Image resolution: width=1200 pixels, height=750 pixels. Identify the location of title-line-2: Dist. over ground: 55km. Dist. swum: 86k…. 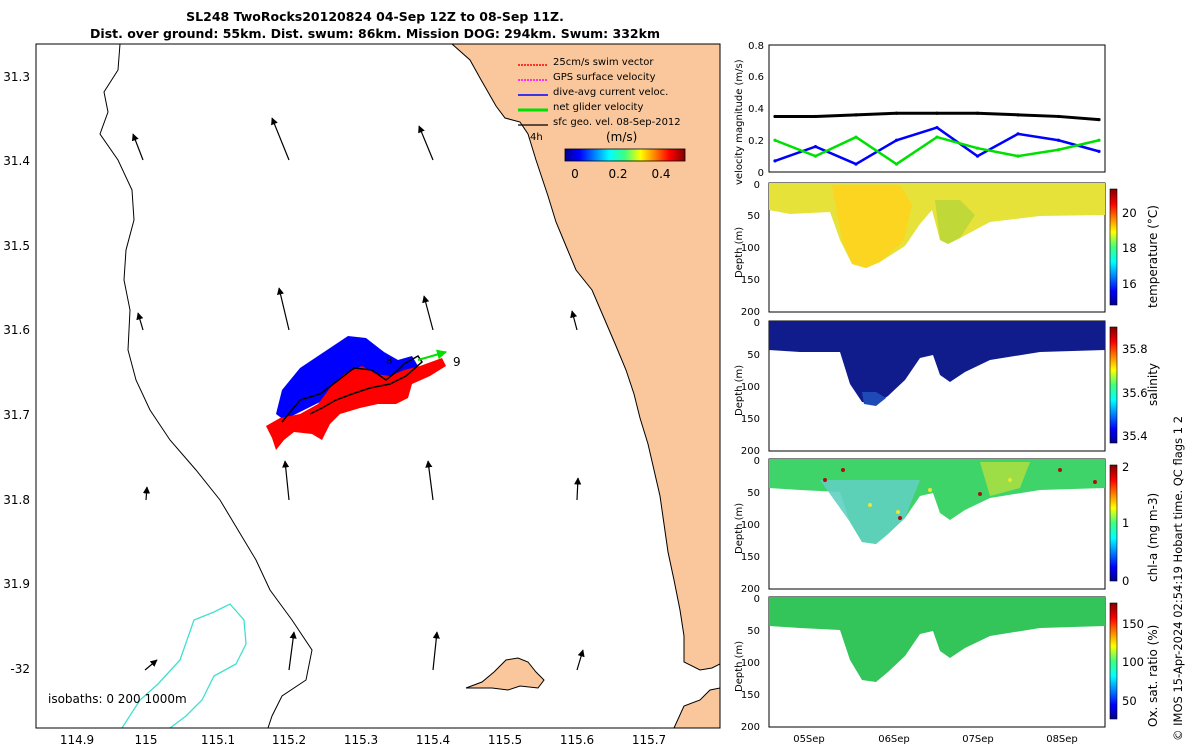
(375, 33).